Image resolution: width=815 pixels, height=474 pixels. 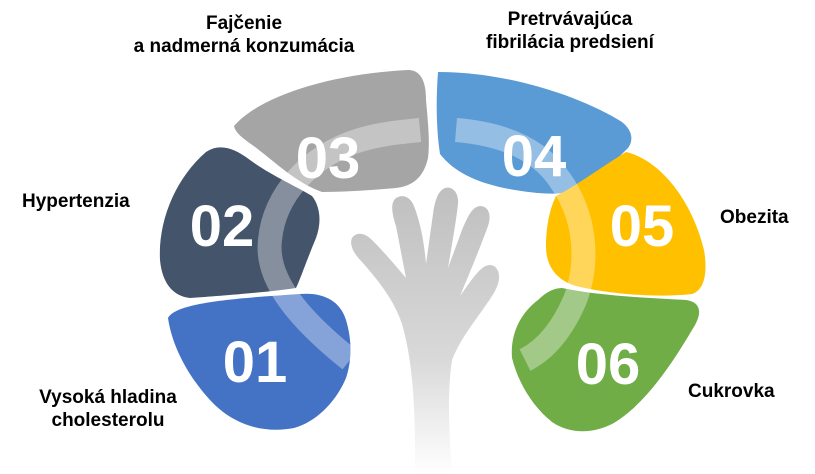 I want to click on label-01: Vysoká hladina cholesterolu, so click(x=108, y=409).